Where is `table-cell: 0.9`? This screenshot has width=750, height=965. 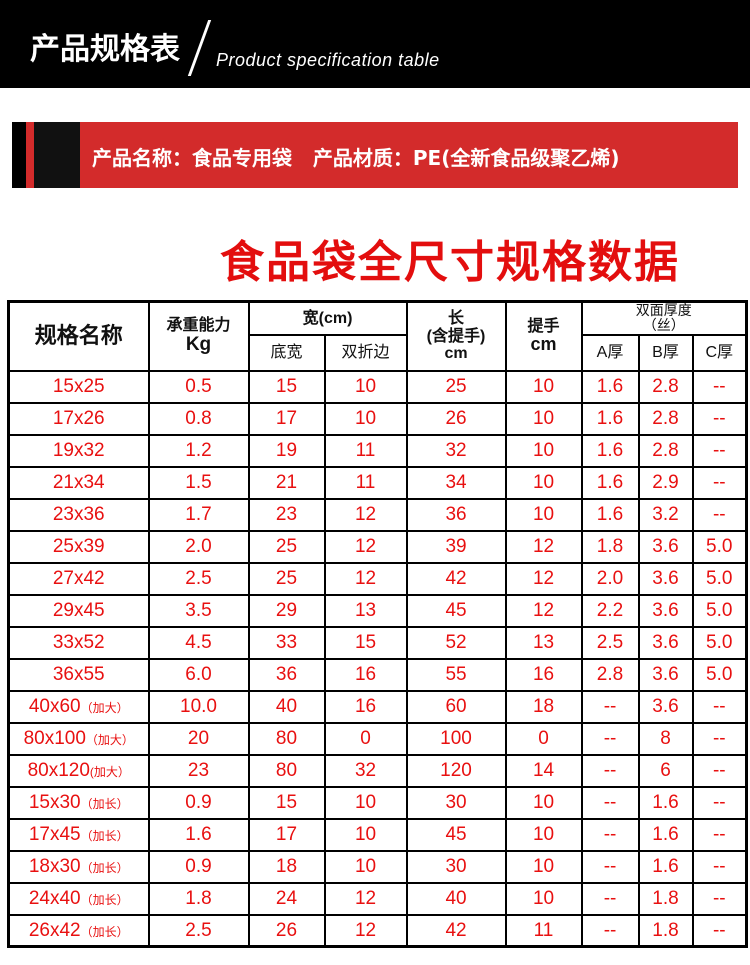
table-cell: 0.9 is located at coordinates (198, 802).